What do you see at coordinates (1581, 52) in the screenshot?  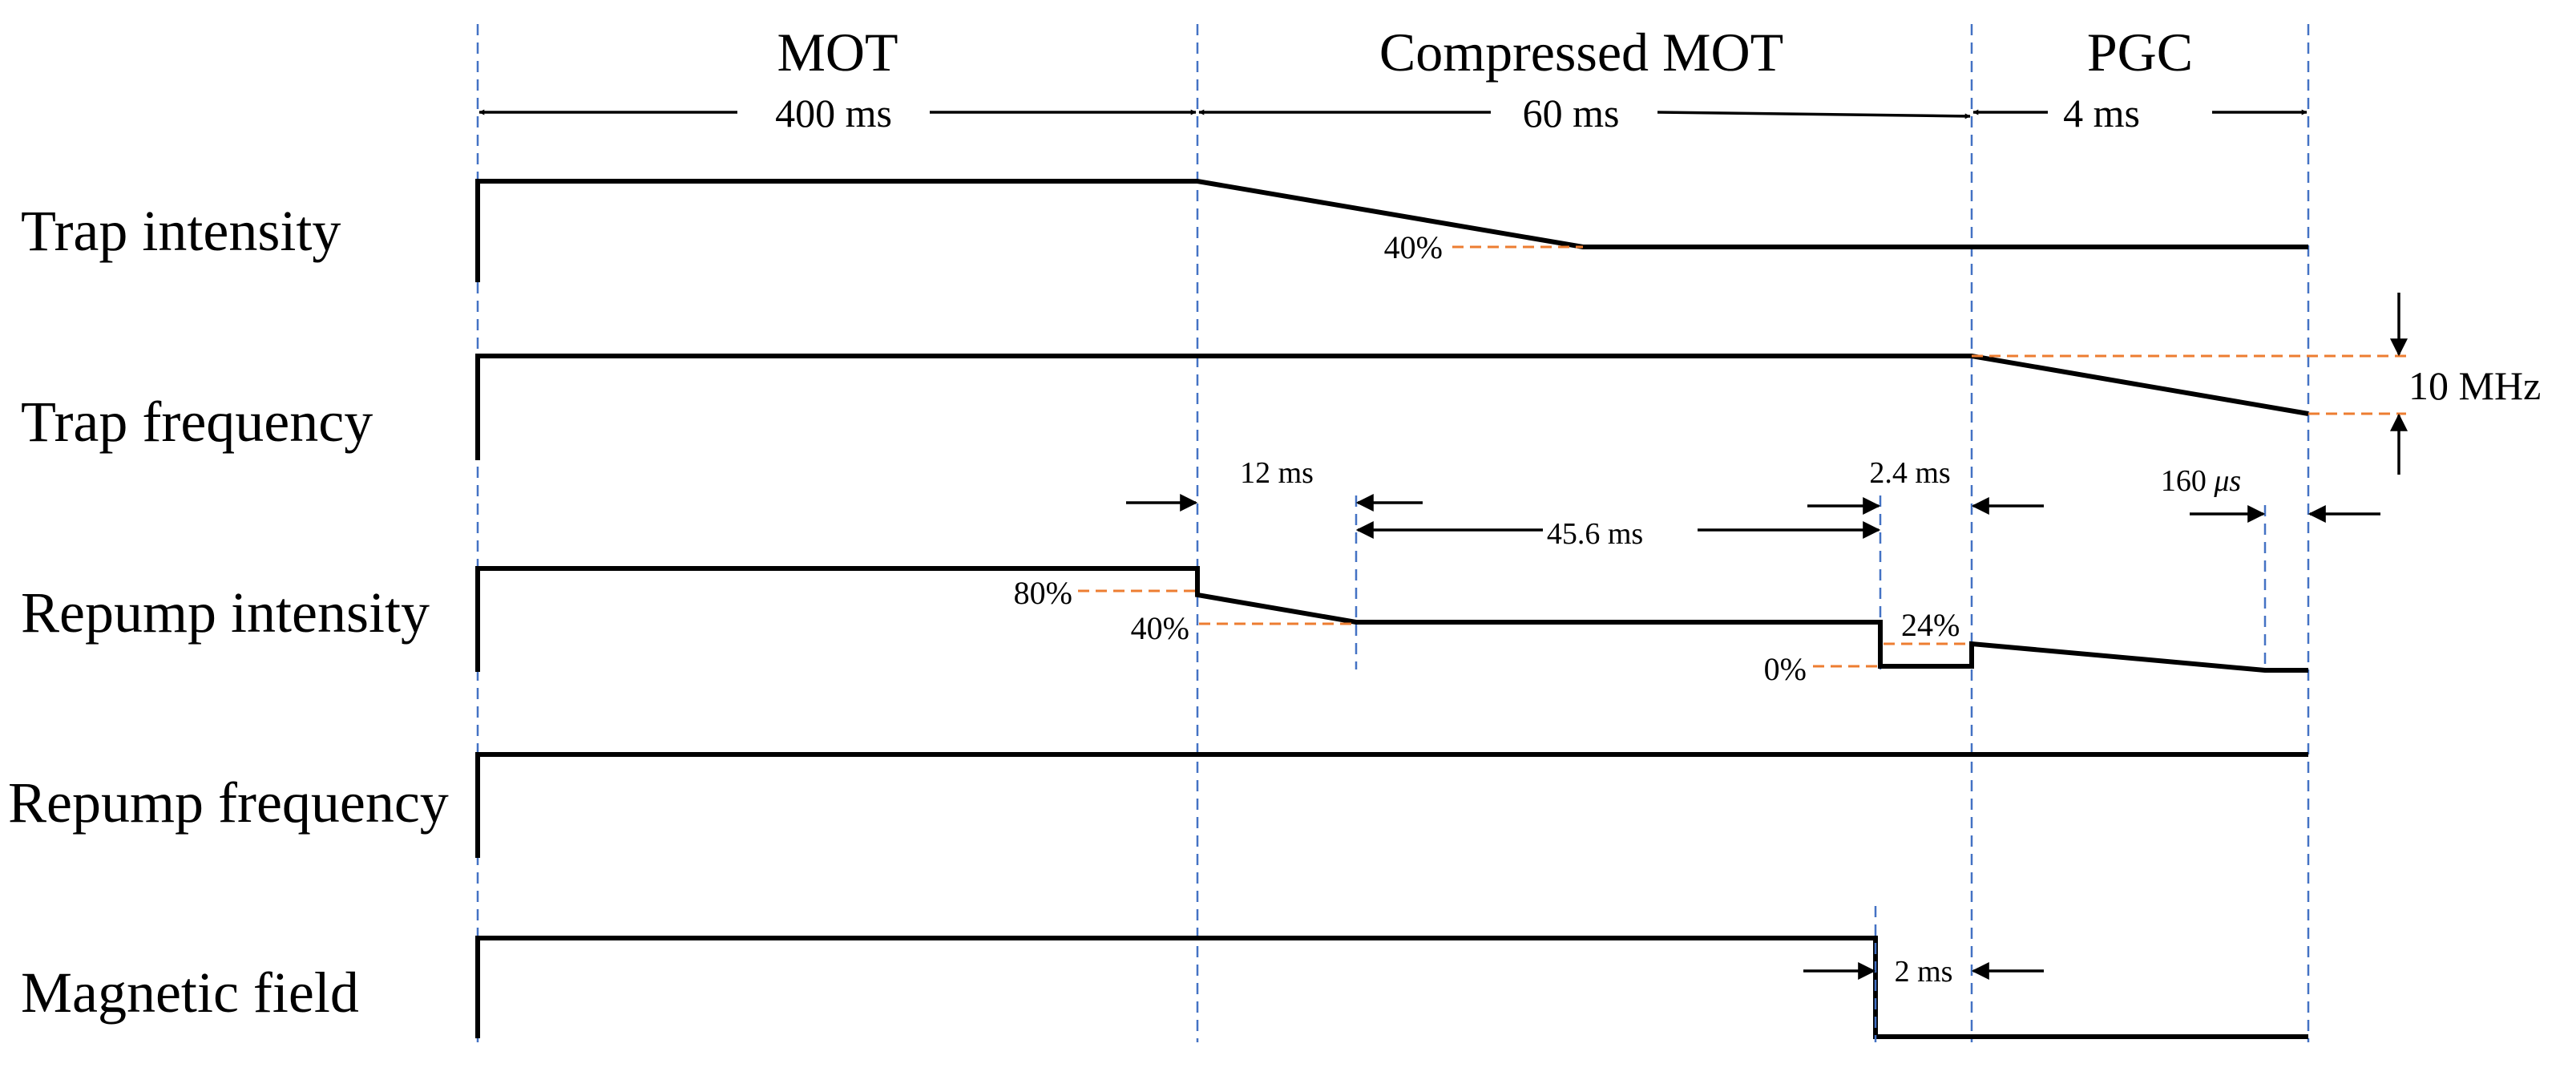 I see `phase-title-cmot: Compressed MOT` at bounding box center [1581, 52].